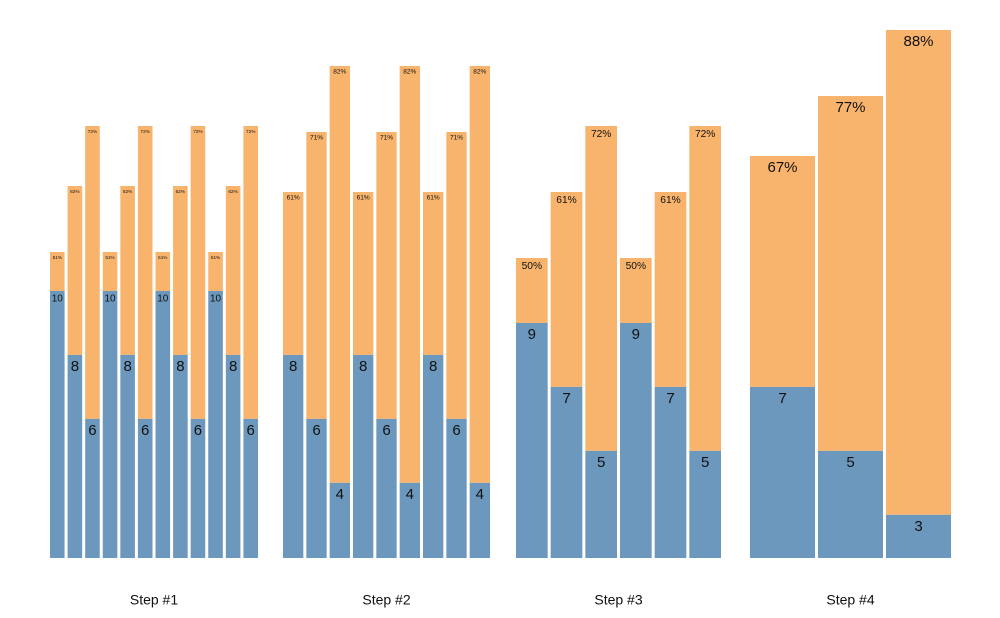 Image resolution: width=1000 pixels, height=618 pixels. What do you see at coordinates (386, 600) in the screenshot?
I see `group-label: Step #2` at bounding box center [386, 600].